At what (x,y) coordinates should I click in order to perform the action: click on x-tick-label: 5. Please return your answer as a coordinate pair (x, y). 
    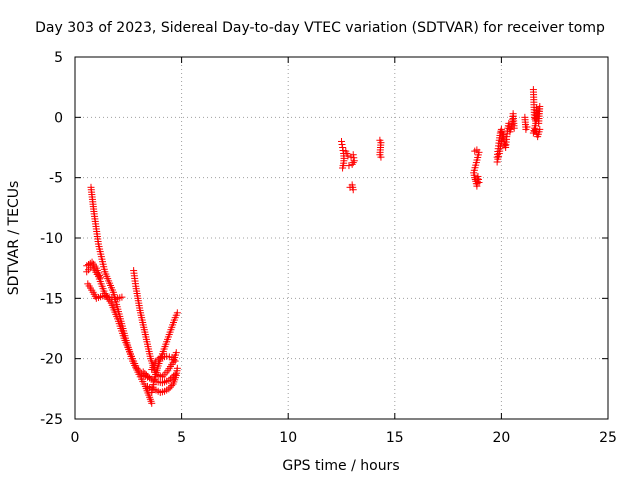
    Looking at the image, I should click on (181, 438).